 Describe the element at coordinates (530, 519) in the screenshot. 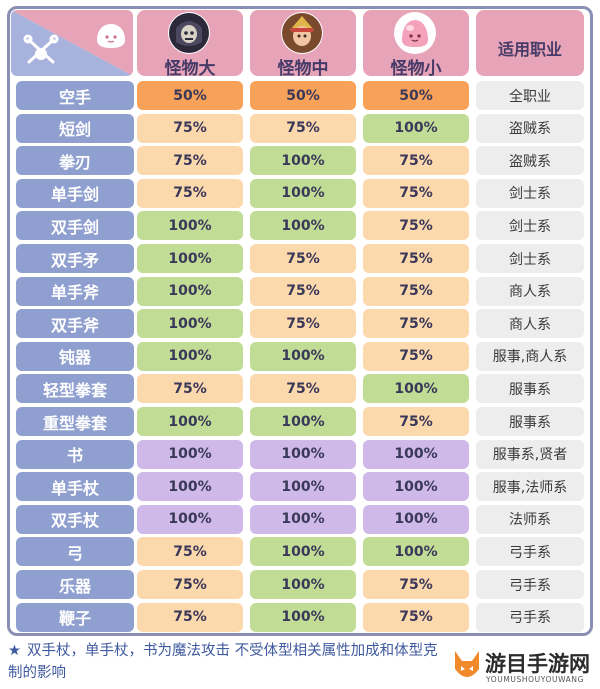

I see `job-class: 法师系` at that location.